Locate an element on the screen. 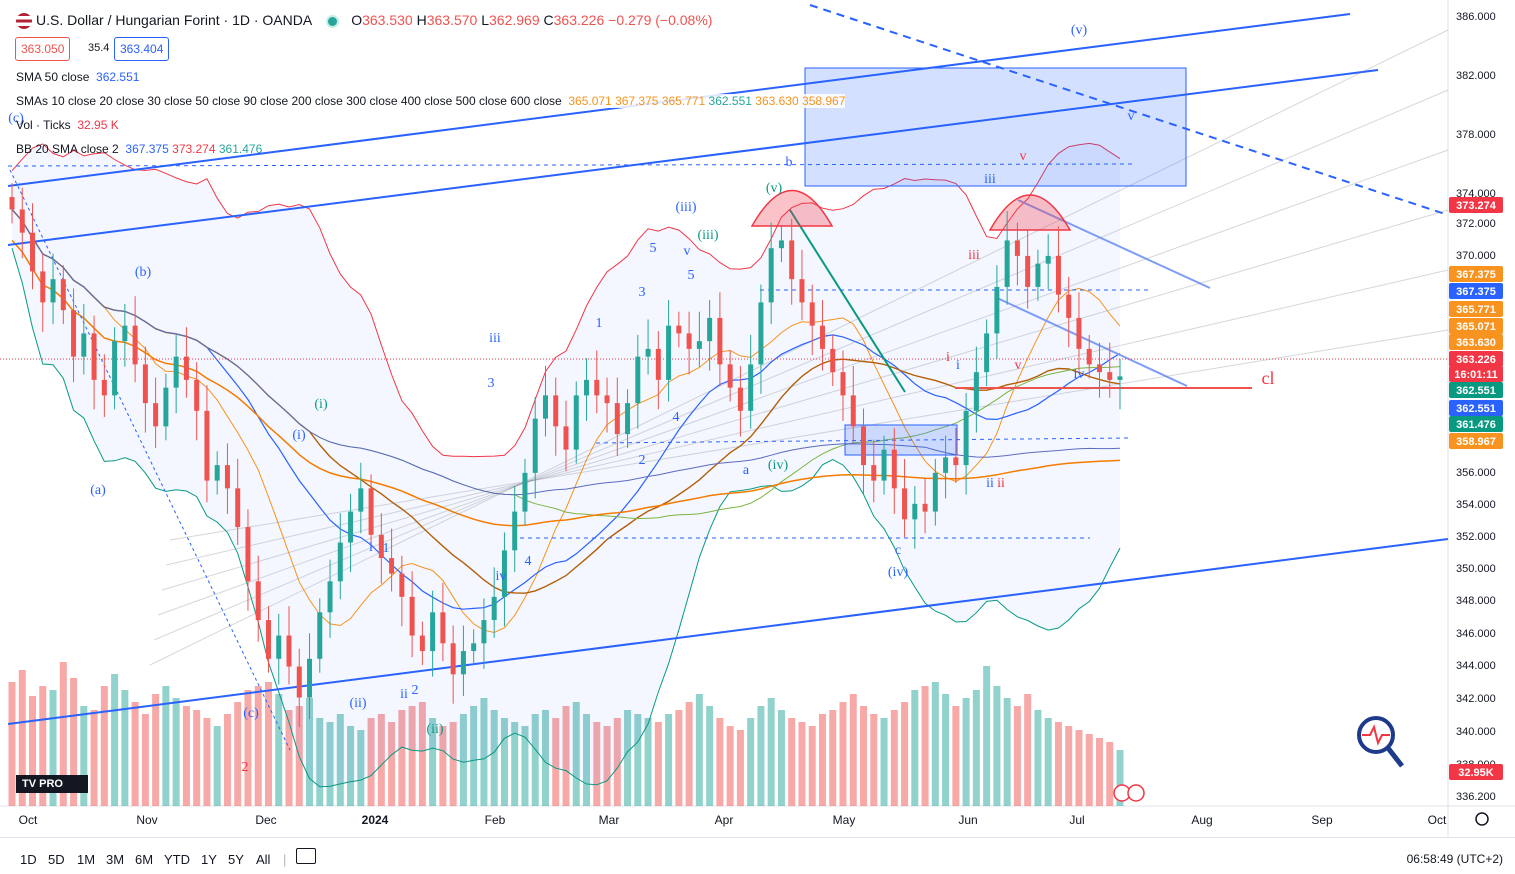  clock-timezone: 06:58:49 (UTC+2) is located at coordinates (1454, 859).